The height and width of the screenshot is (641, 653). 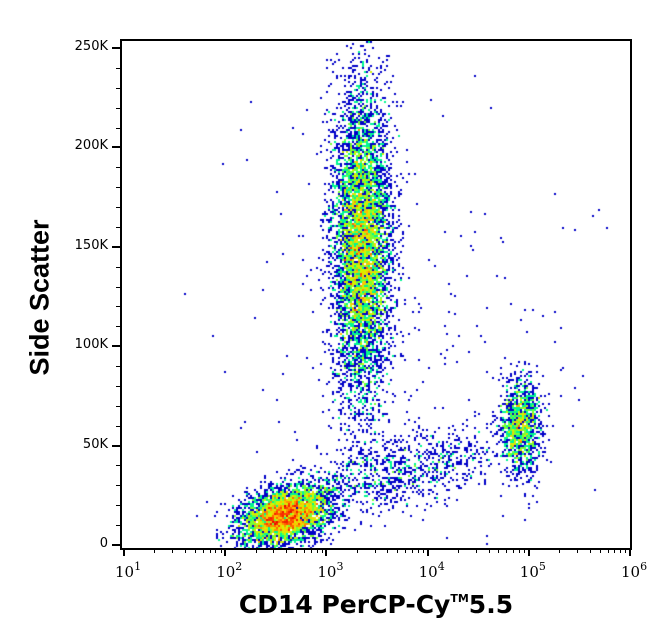 I want to click on y-tick-label: 250K, so click(x=91, y=46).